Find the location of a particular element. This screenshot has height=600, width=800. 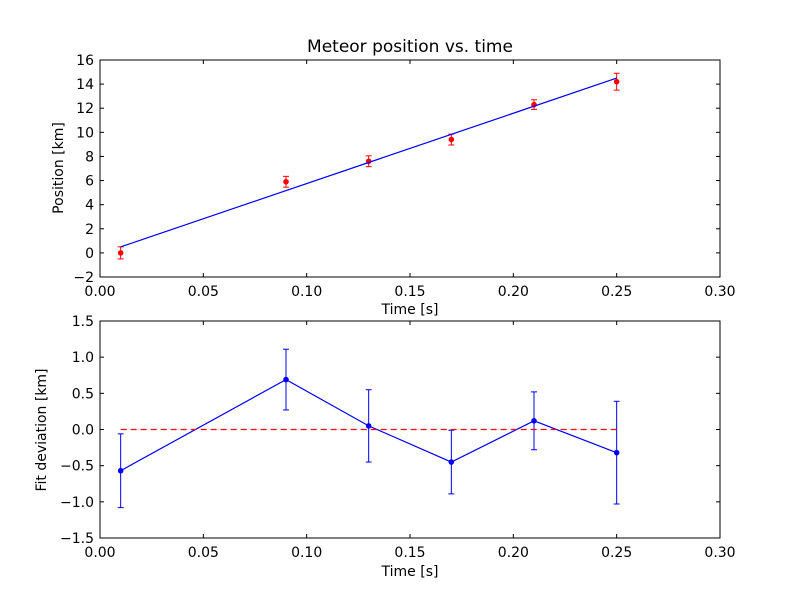

deviation-x-tick-label: 0.25 is located at coordinates (616, 553).